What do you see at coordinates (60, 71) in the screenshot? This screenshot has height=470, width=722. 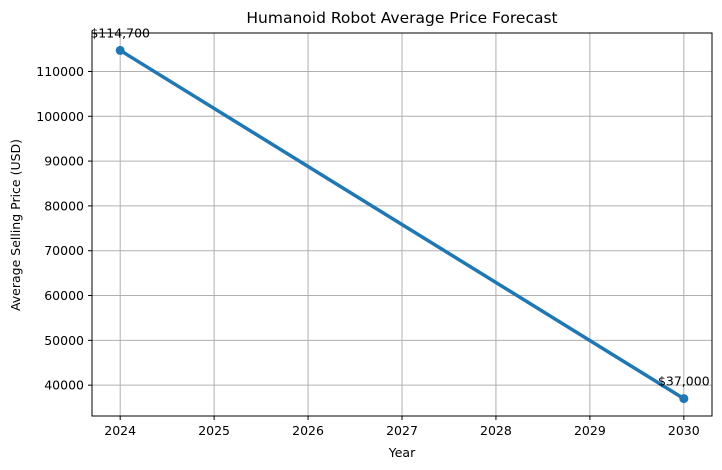 I see `y-tick-label: 110000` at bounding box center [60, 71].